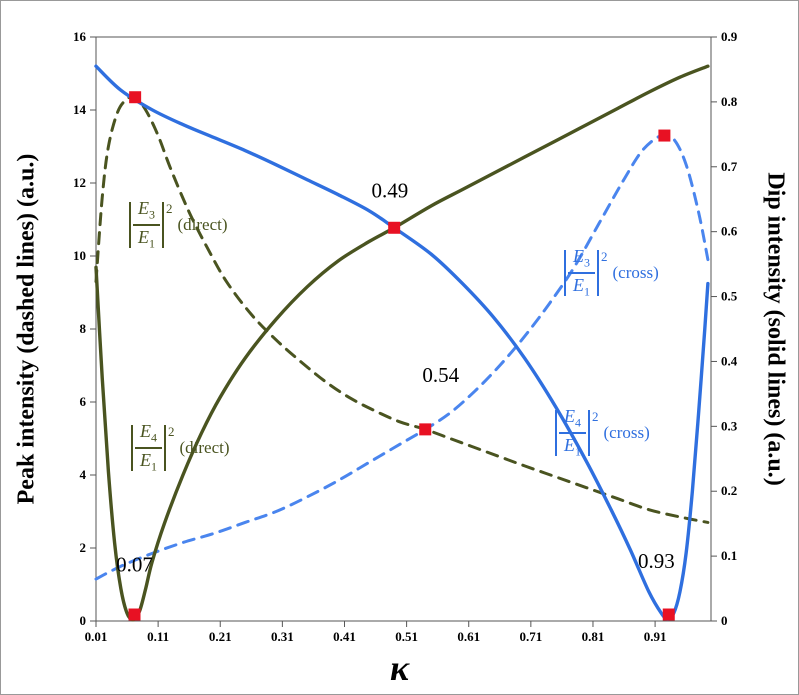 The image size is (799, 695). Describe the element at coordinates (96, 636) in the screenshot. I see `x-tick-label: 0.01` at that location.